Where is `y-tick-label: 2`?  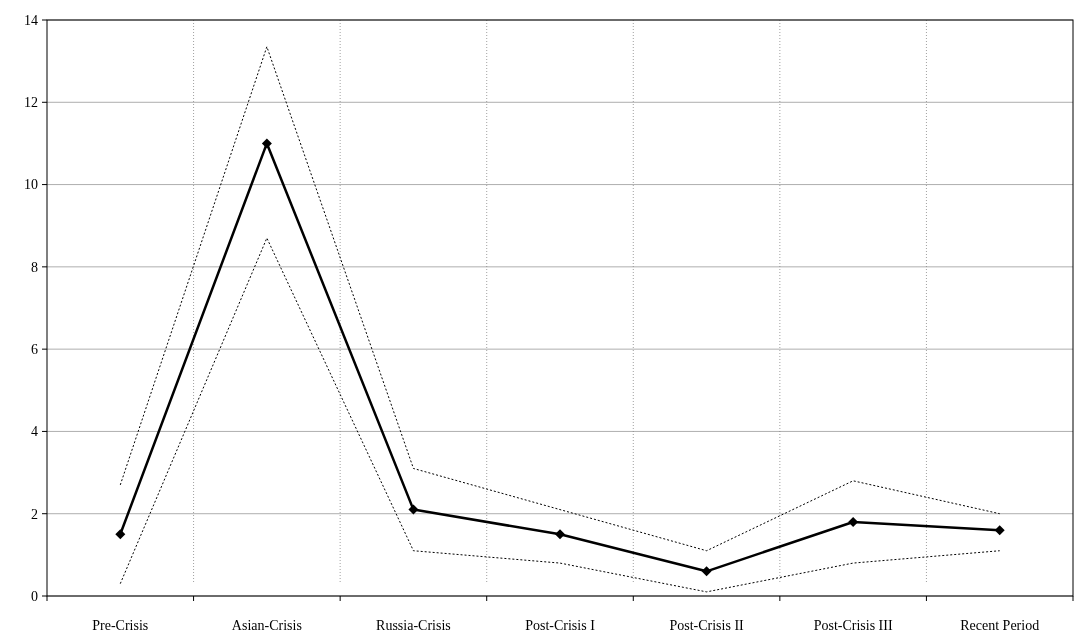 y-tick-label: 2 is located at coordinates (34, 514).